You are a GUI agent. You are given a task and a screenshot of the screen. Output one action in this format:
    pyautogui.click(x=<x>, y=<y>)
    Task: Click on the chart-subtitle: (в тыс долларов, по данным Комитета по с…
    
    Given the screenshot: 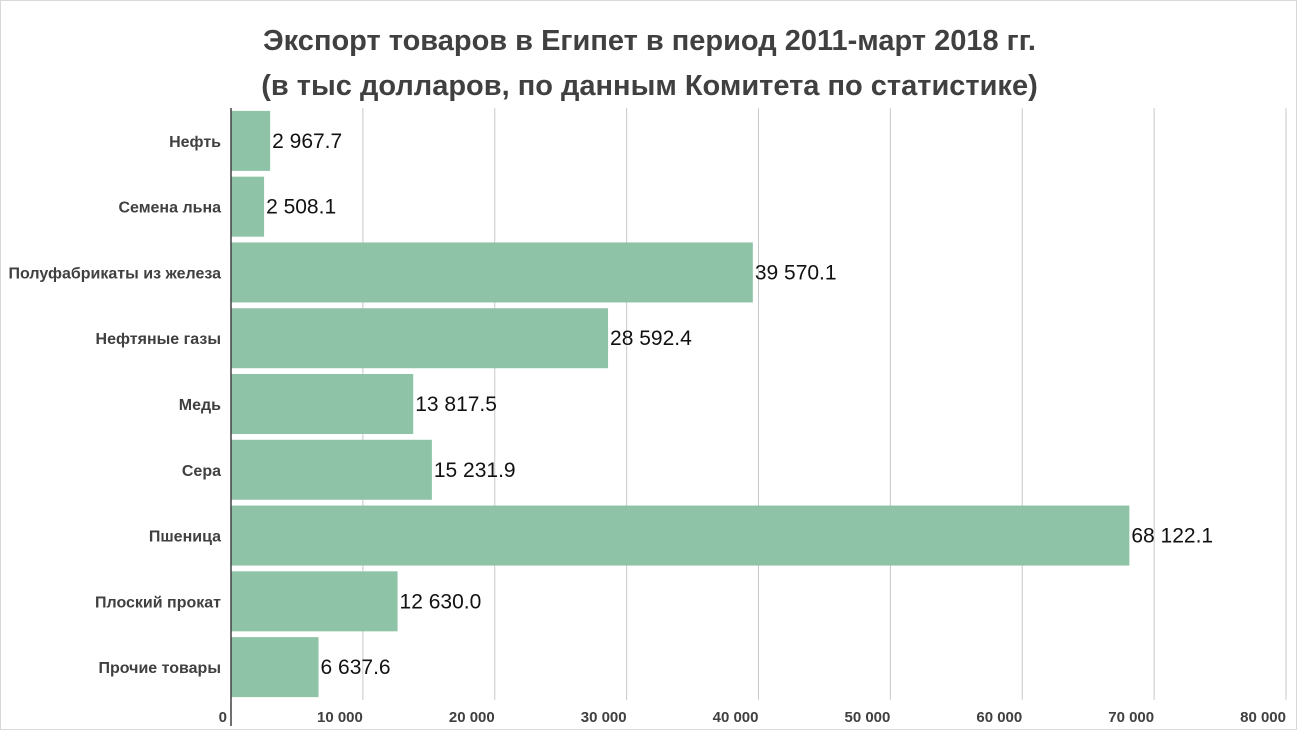 What is the action you would take?
    pyautogui.click(x=649, y=86)
    